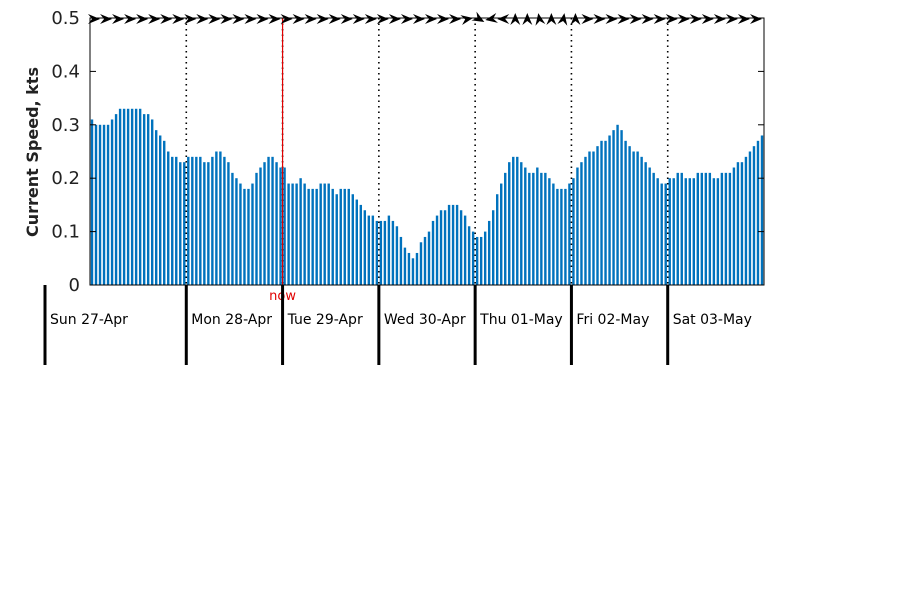  I want to click on direction-arrows-group, so click(425, 18).